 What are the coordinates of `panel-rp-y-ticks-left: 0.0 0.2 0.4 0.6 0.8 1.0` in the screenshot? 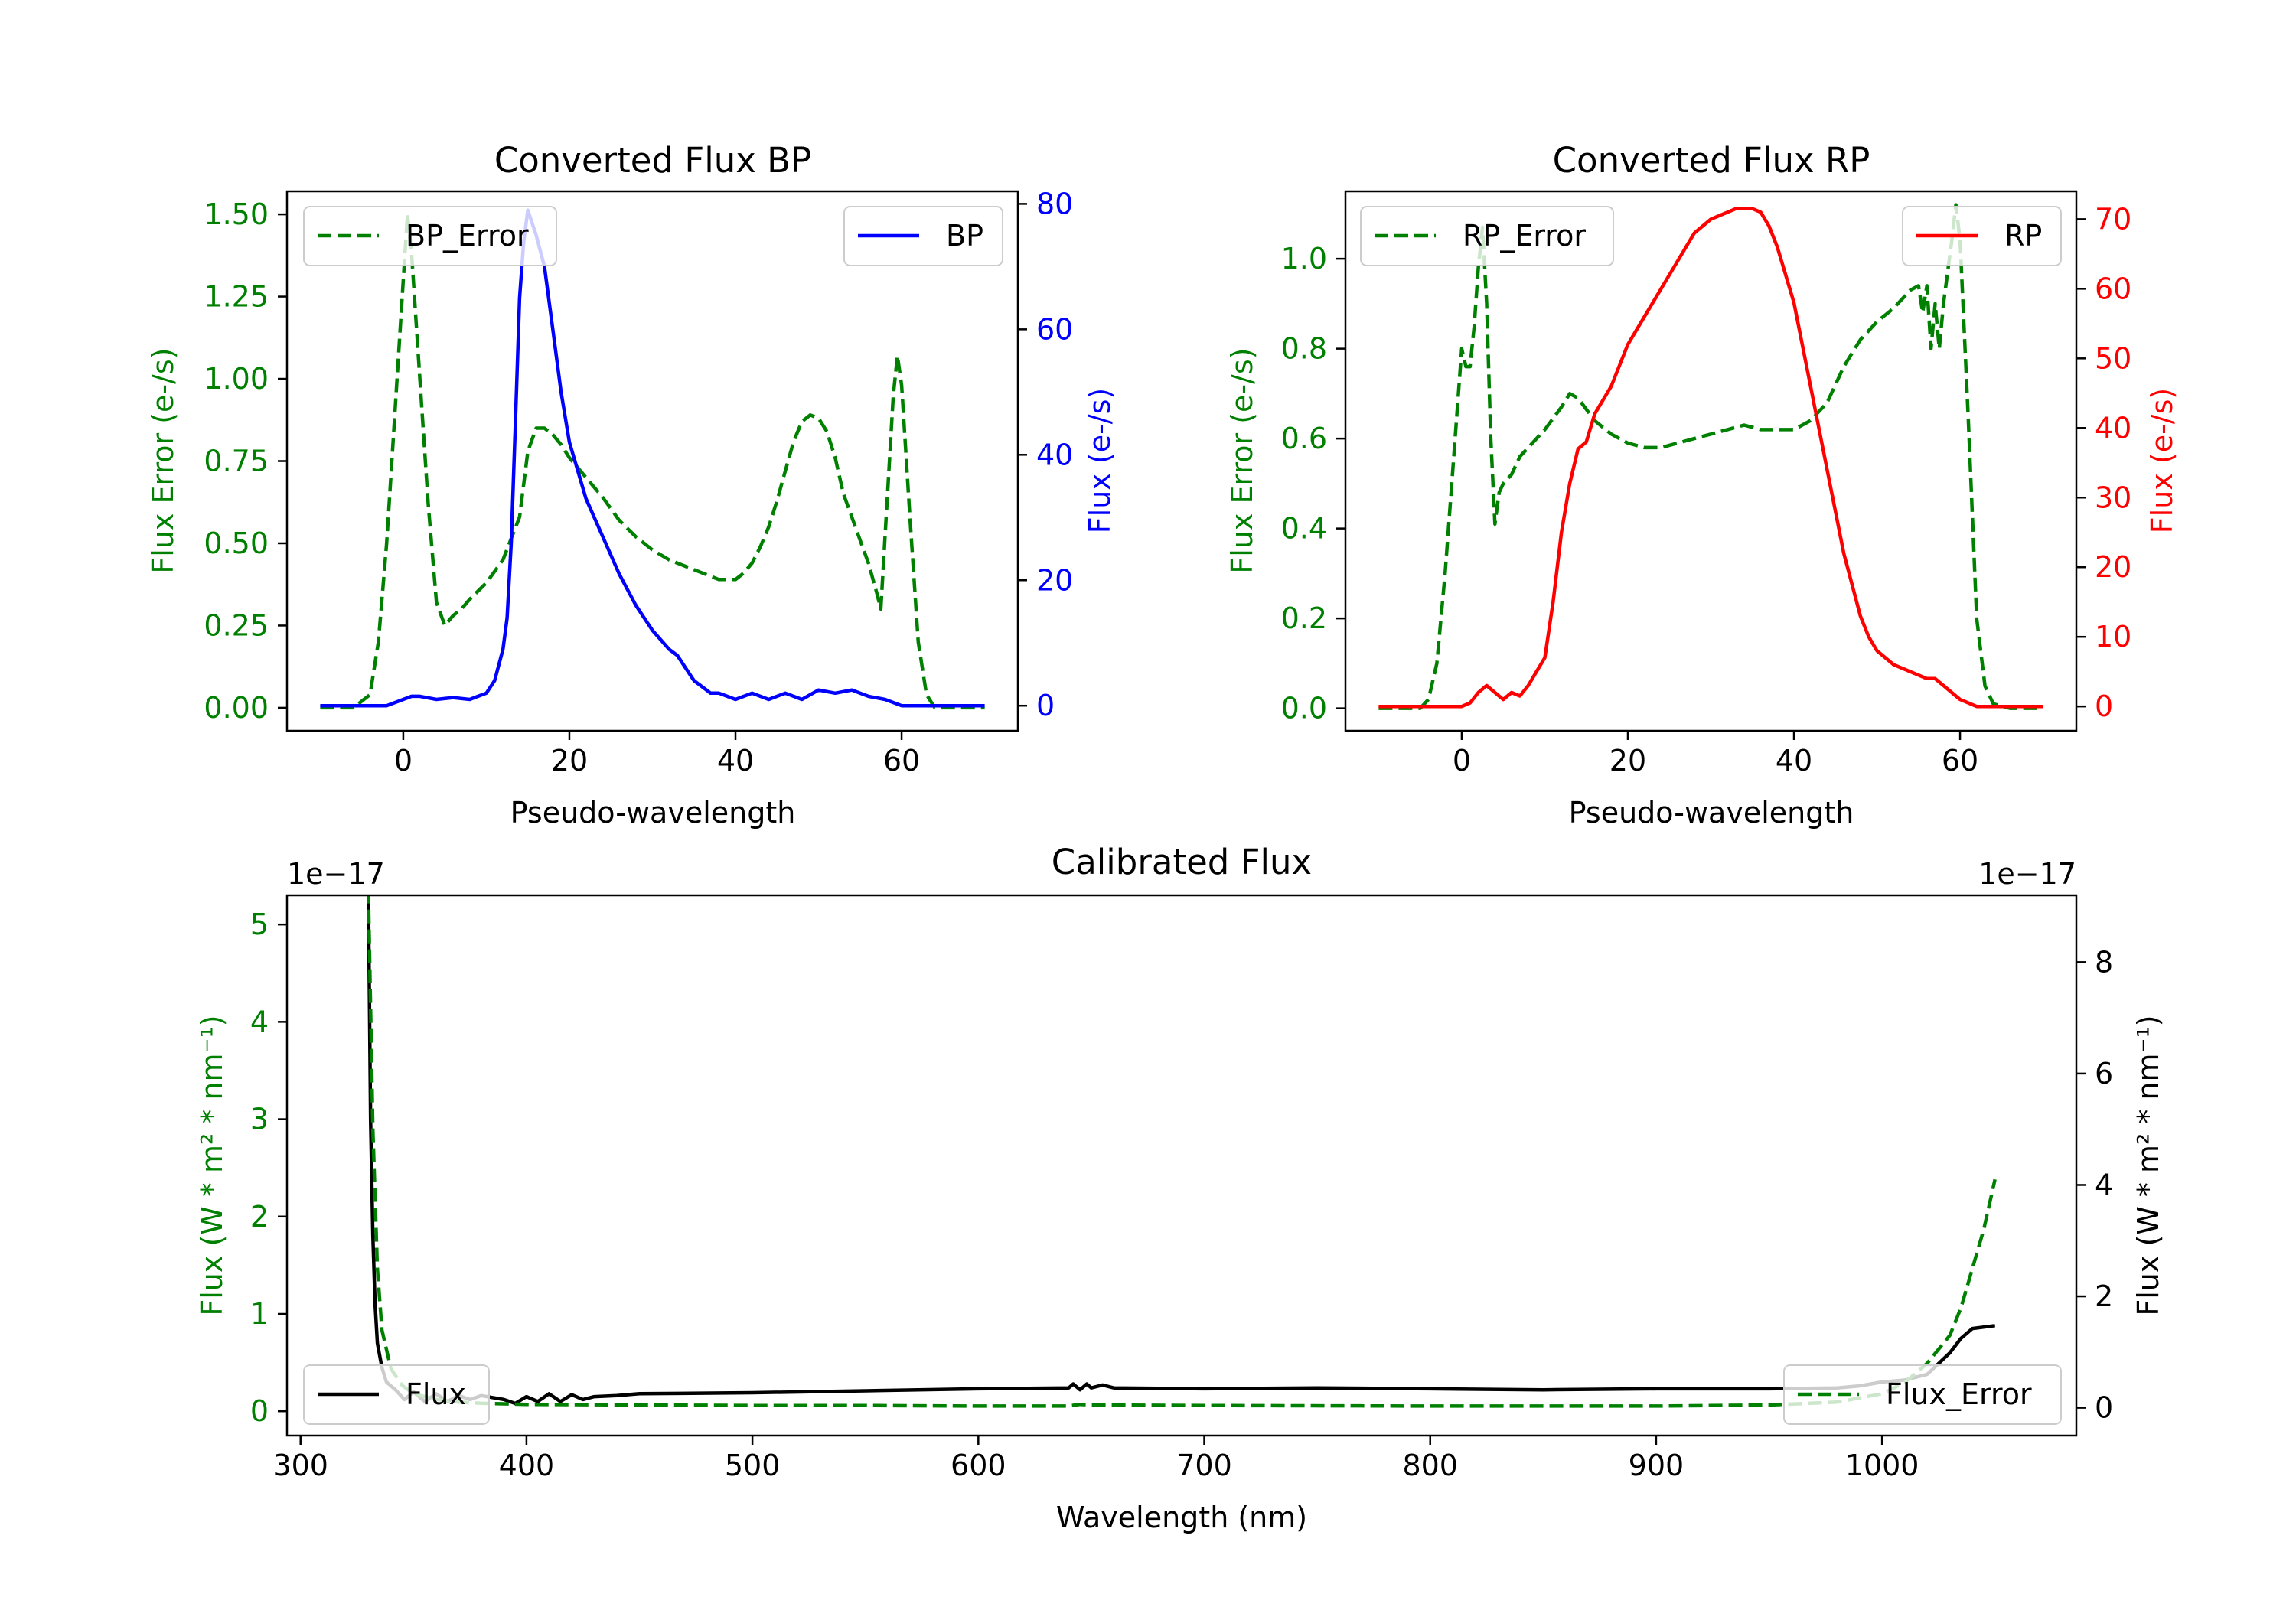 It's located at (1313, 483).